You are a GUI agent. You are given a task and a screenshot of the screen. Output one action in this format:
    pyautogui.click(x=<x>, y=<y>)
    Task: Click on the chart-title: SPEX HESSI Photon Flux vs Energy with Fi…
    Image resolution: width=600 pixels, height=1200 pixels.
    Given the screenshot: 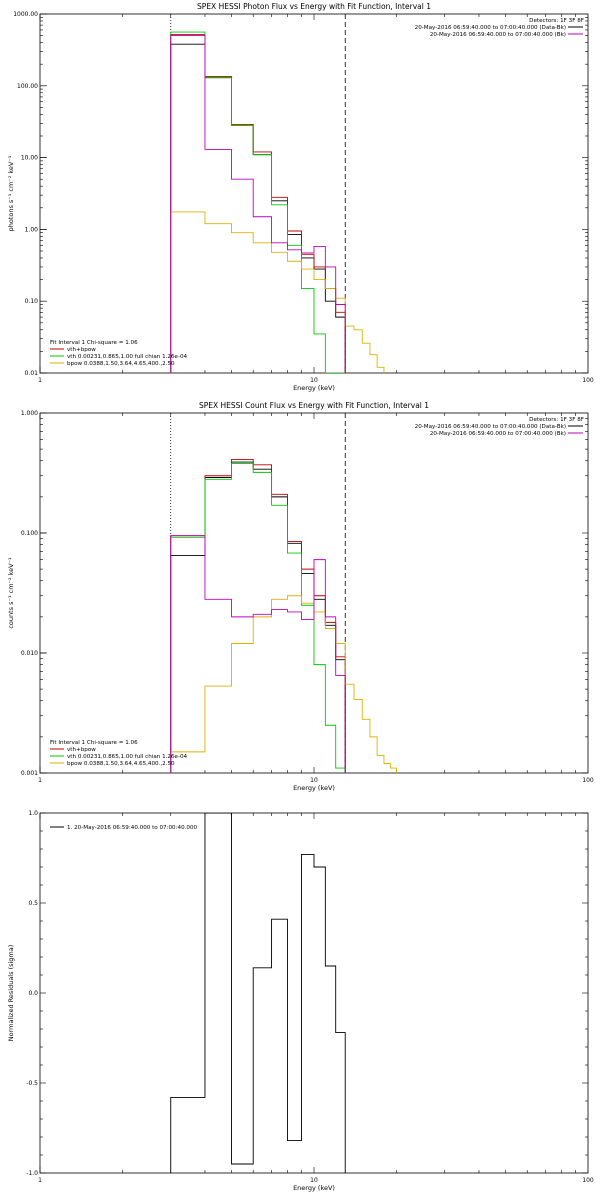 What is the action you would take?
    pyautogui.click(x=314, y=6)
    